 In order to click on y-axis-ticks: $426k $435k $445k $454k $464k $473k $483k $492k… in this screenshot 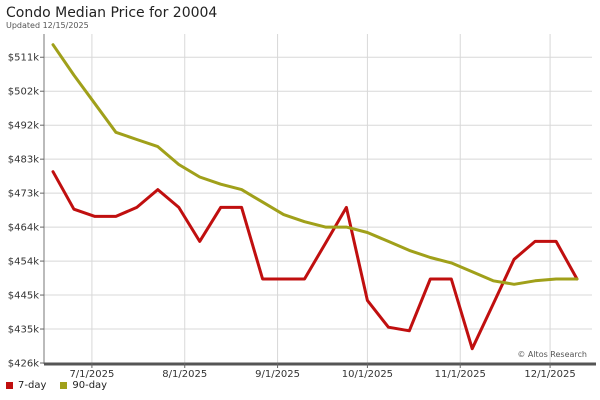, I will do `click(26, 211)`.